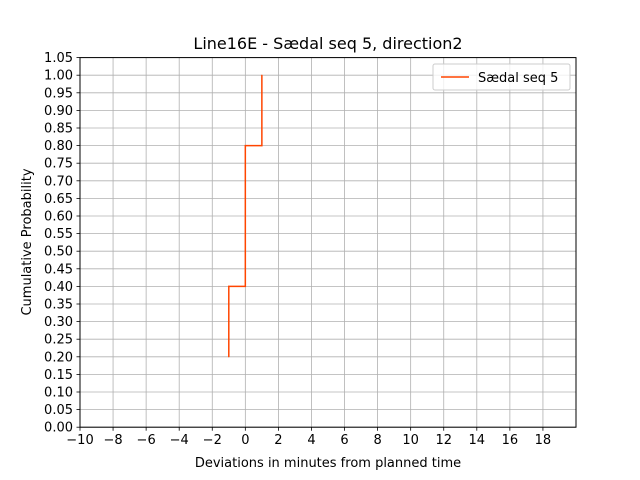 Image resolution: width=640 pixels, height=480 pixels. What do you see at coordinates (146, 440) in the screenshot?
I see `x-tick-label: −6` at bounding box center [146, 440].